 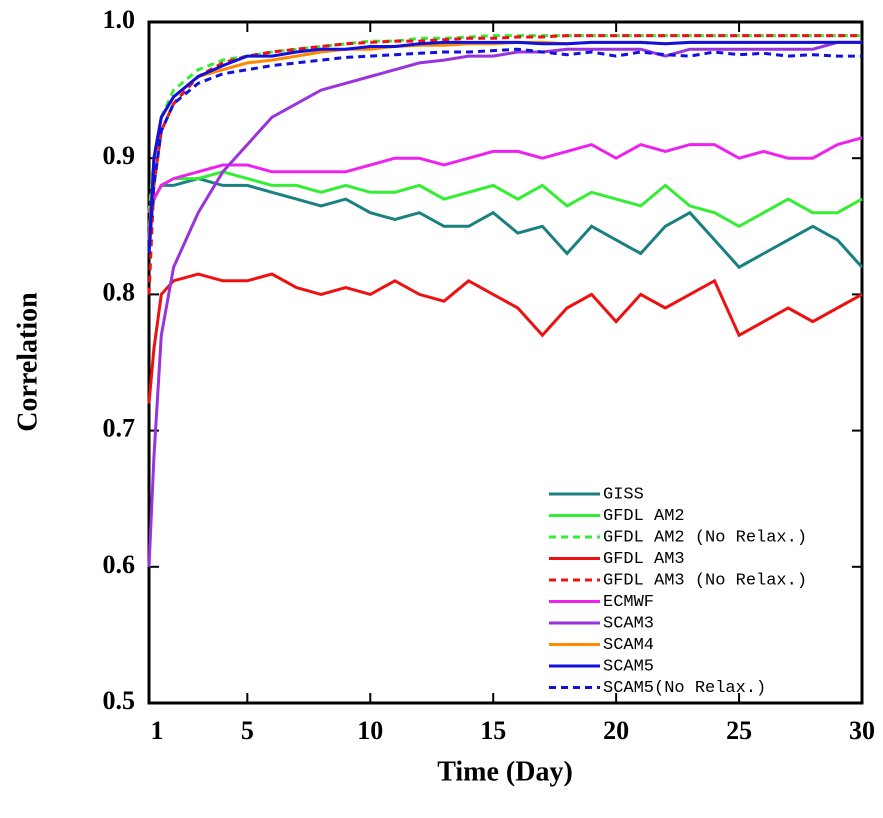 What do you see at coordinates (370, 730) in the screenshot?
I see `x-tick-label: 10` at bounding box center [370, 730].